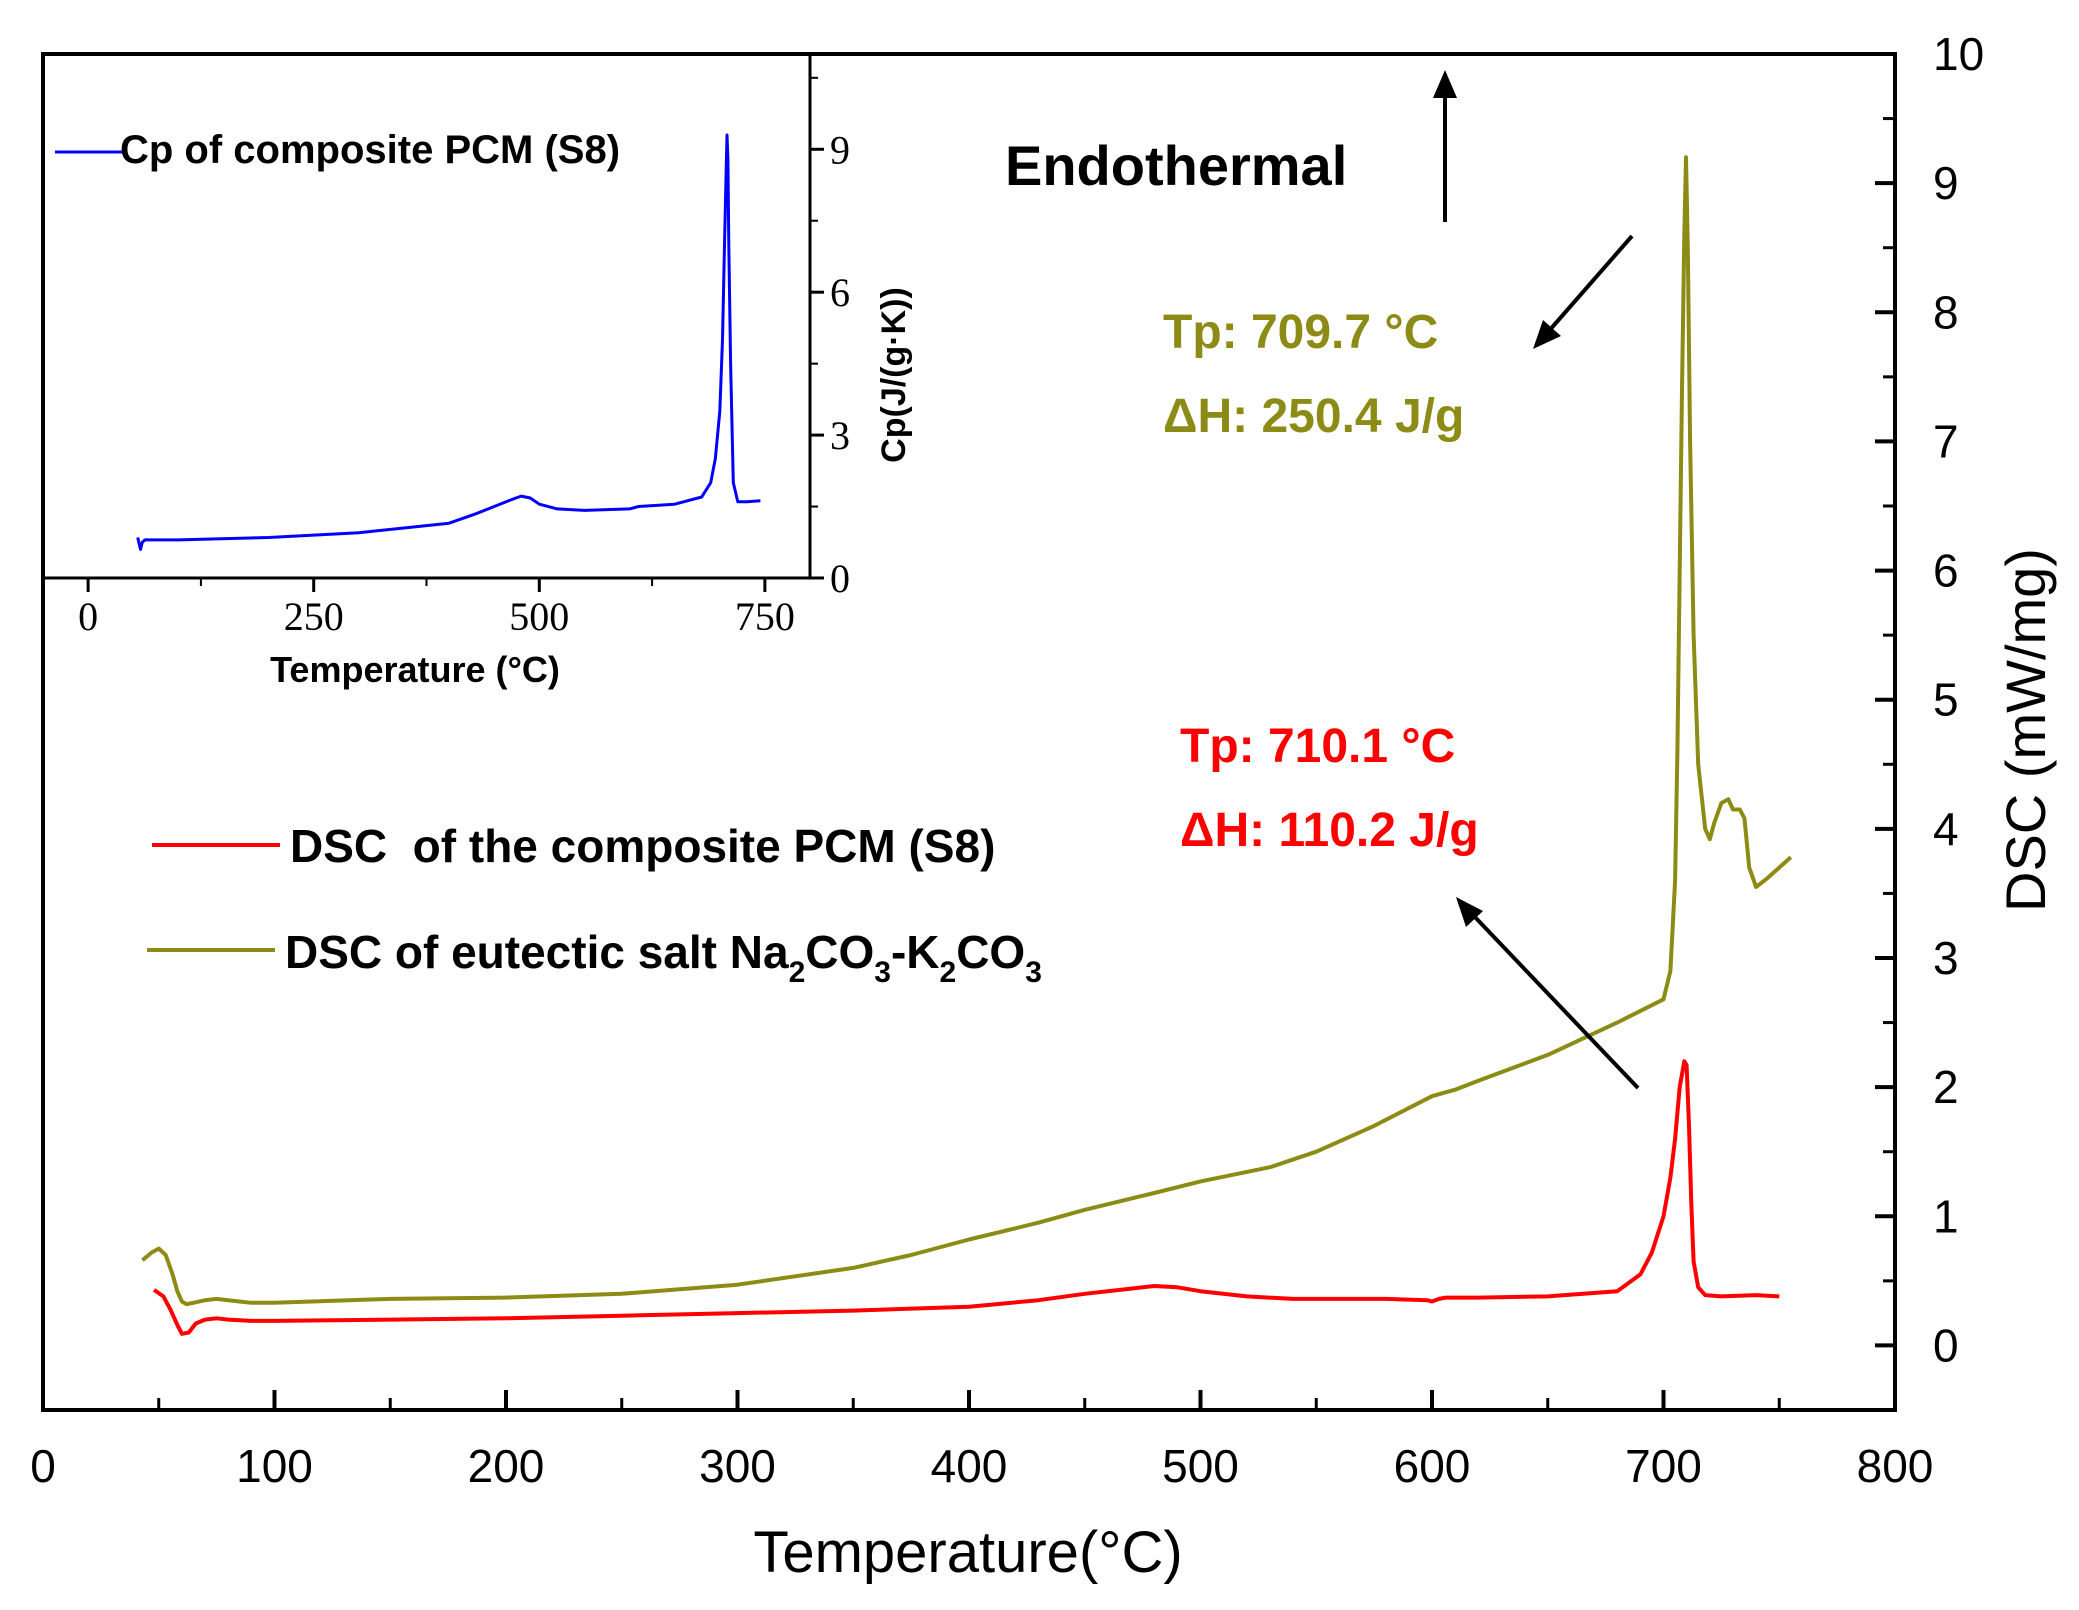 The width and height of the screenshot is (2079, 1610). Describe the element at coordinates (840, 578) in the screenshot. I see `inset-y-tick-label: 0` at that location.